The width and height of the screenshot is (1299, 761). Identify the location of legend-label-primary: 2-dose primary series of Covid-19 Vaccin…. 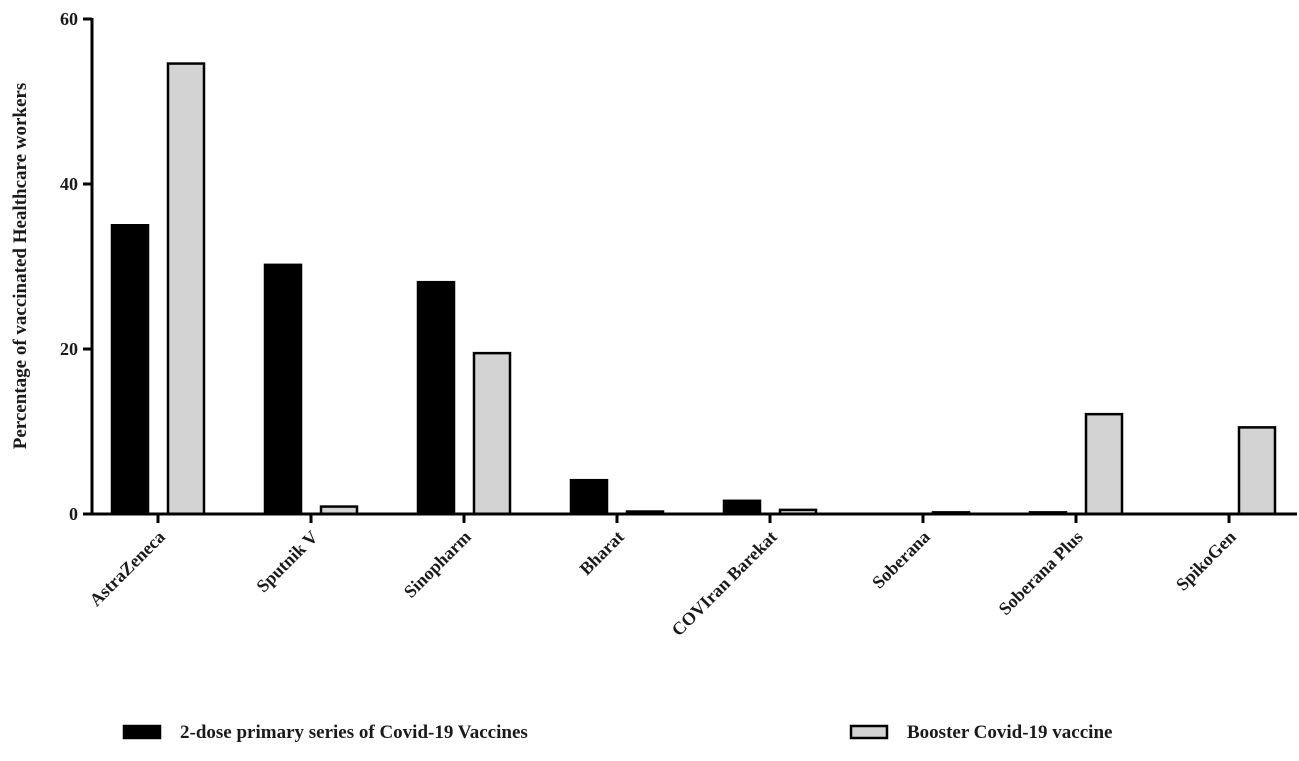
(354, 732).